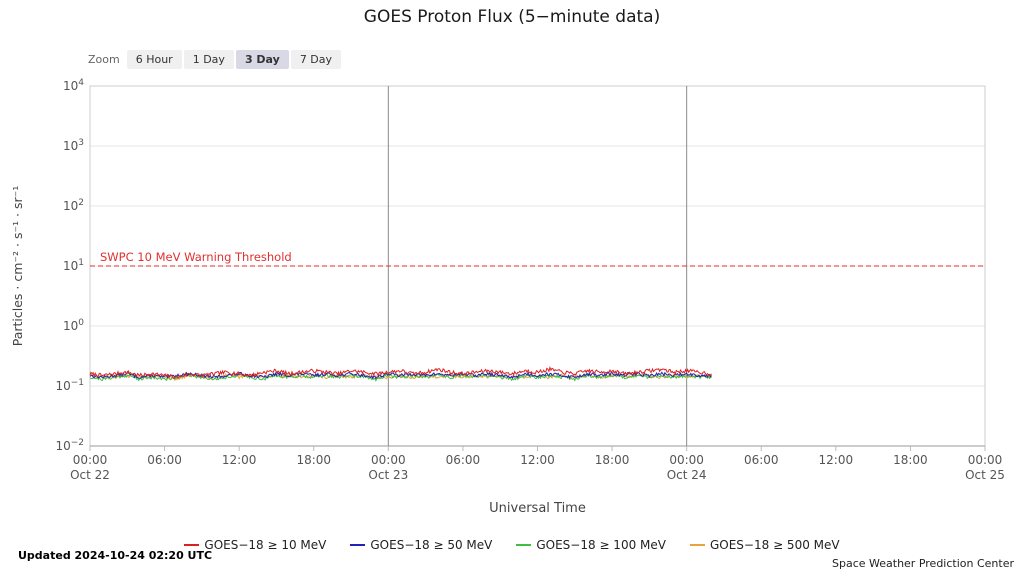 This screenshot has width=1024, height=576. What do you see at coordinates (601, 545) in the screenshot?
I see `legend-label: GOES−18 ≥ 100 MeV` at bounding box center [601, 545].